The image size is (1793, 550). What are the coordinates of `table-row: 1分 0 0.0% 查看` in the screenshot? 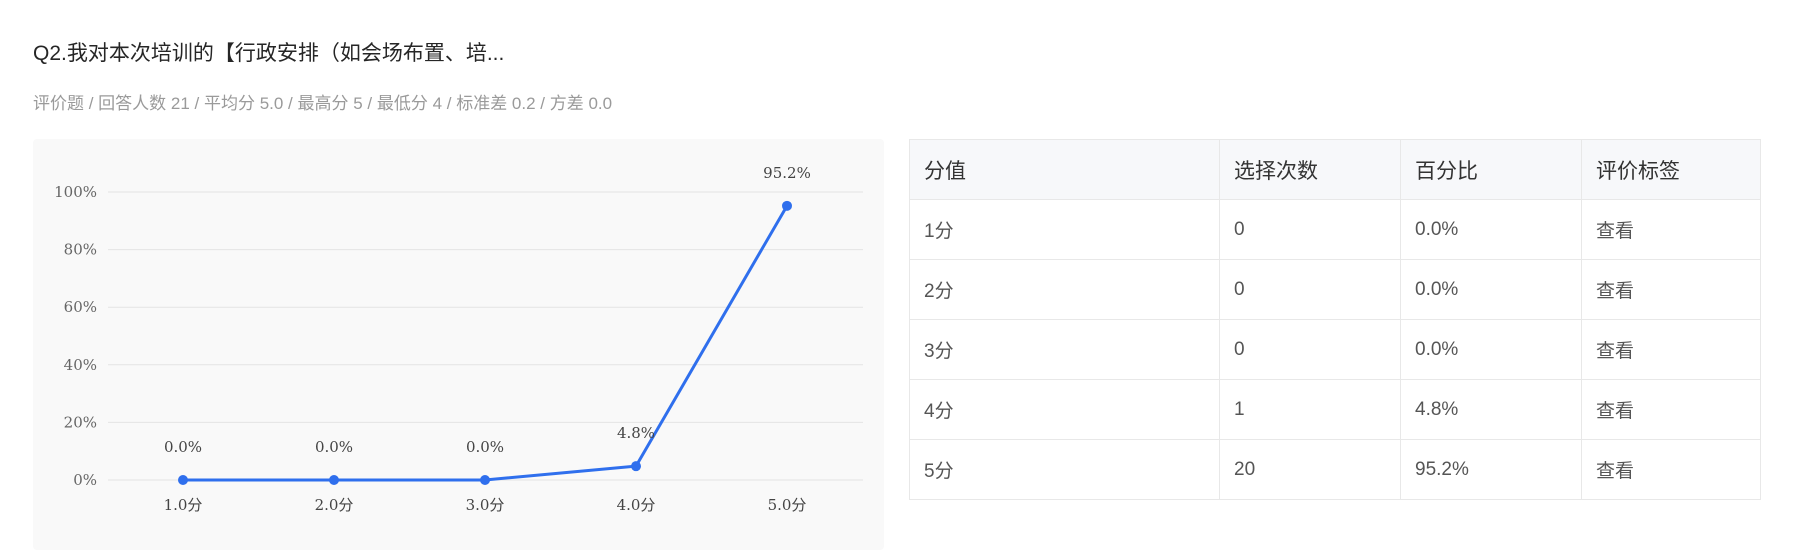 It's located at (1335, 229).